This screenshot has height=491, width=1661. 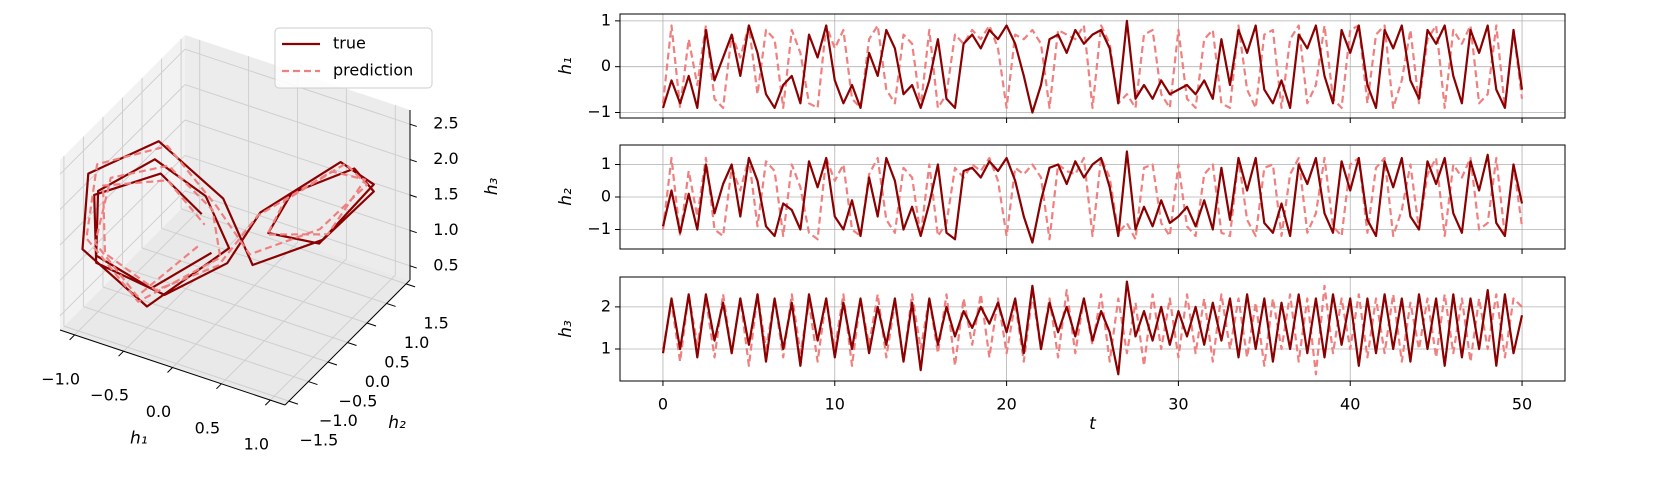 I want to click on y-tick-label: −1.5, so click(x=318, y=440).